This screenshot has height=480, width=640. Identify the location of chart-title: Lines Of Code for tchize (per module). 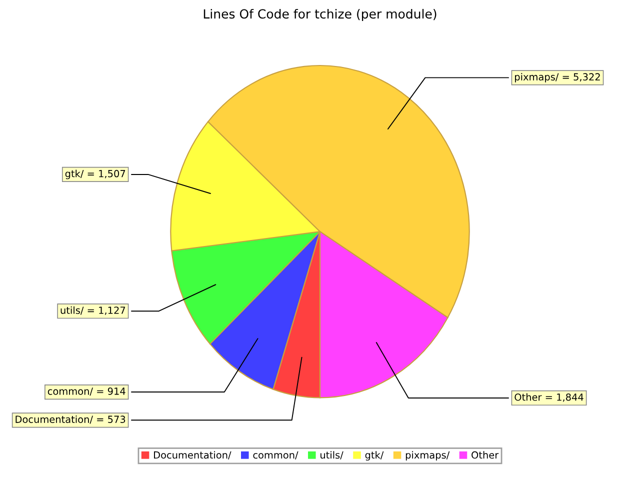
(320, 15).